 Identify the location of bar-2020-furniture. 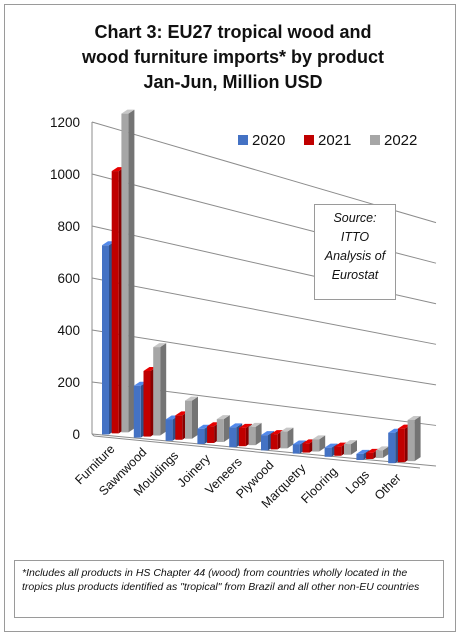
(105, 340).